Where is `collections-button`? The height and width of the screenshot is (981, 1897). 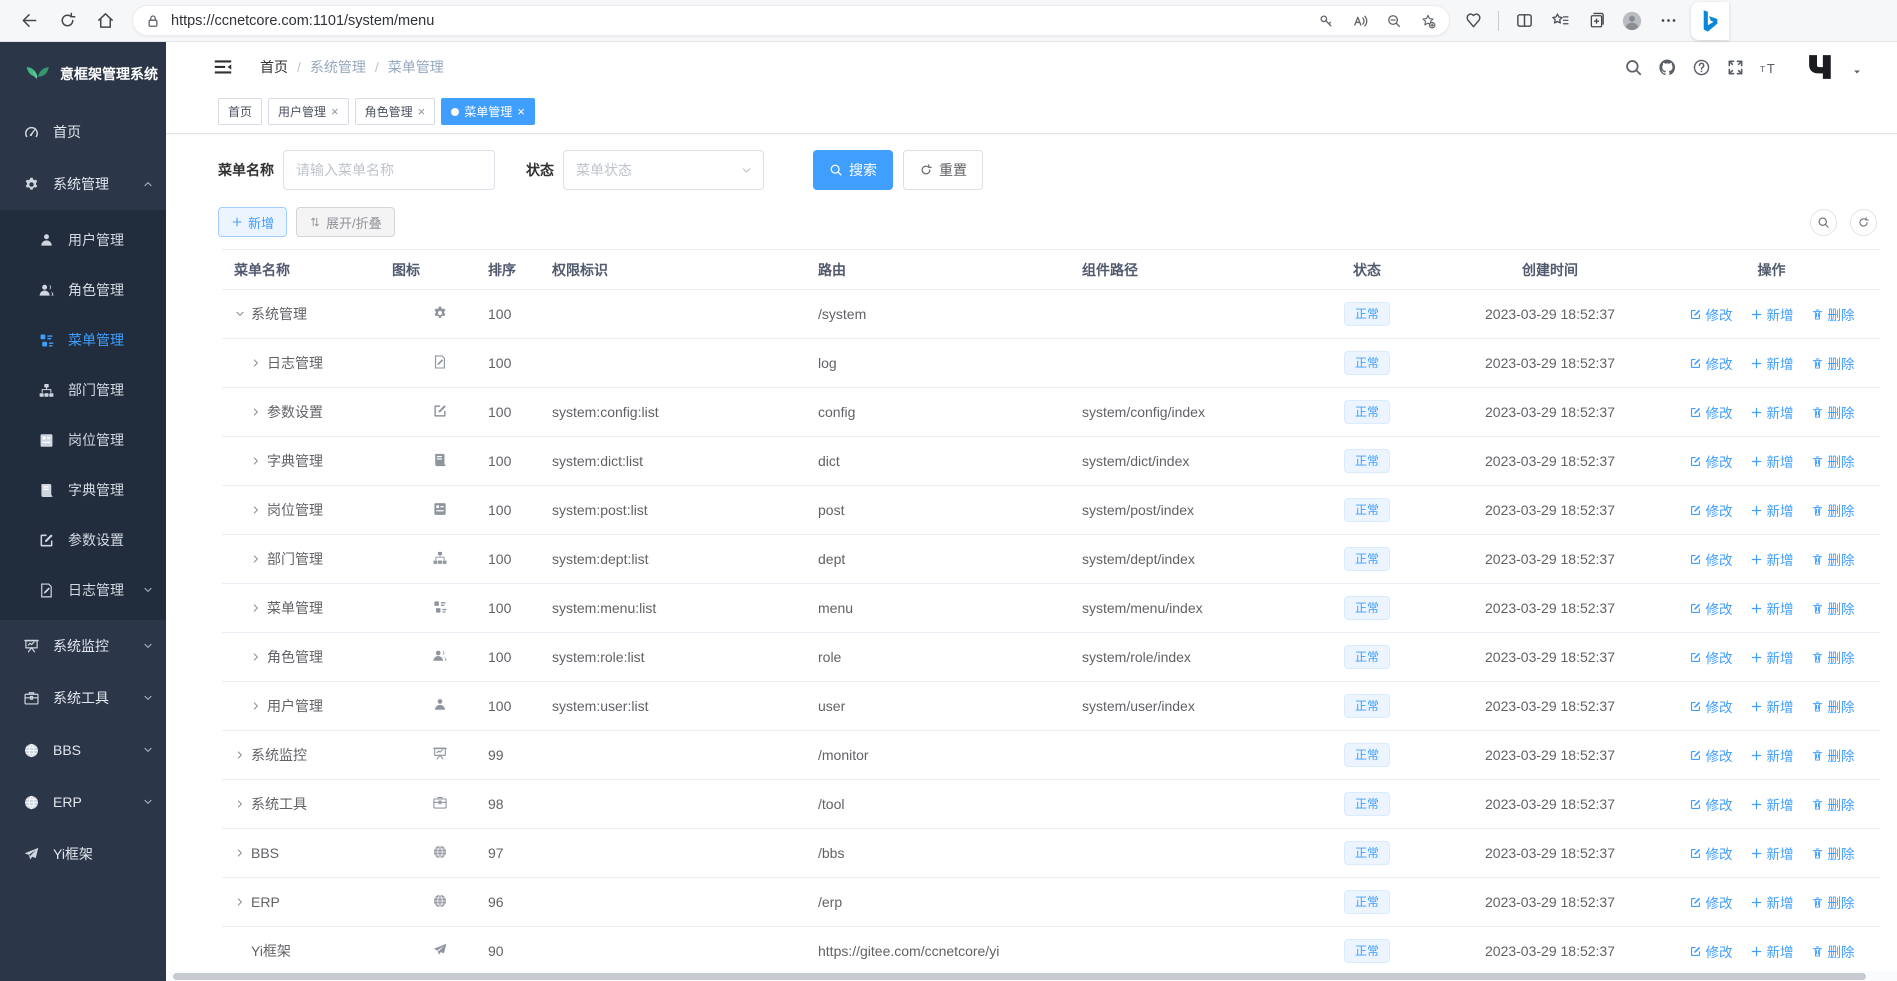 collections-button is located at coordinates (1596, 21).